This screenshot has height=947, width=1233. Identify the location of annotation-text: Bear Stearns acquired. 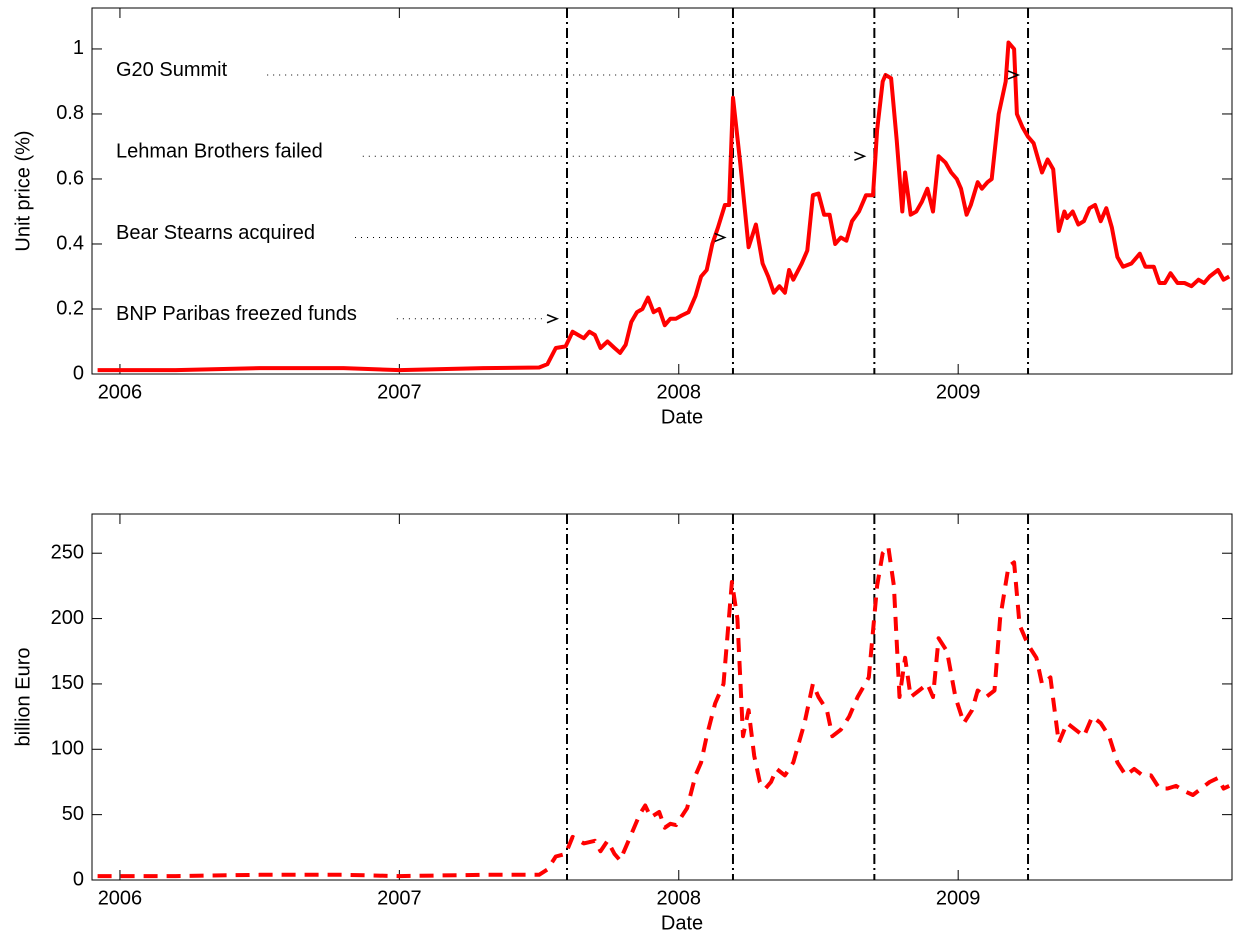
(215, 233).